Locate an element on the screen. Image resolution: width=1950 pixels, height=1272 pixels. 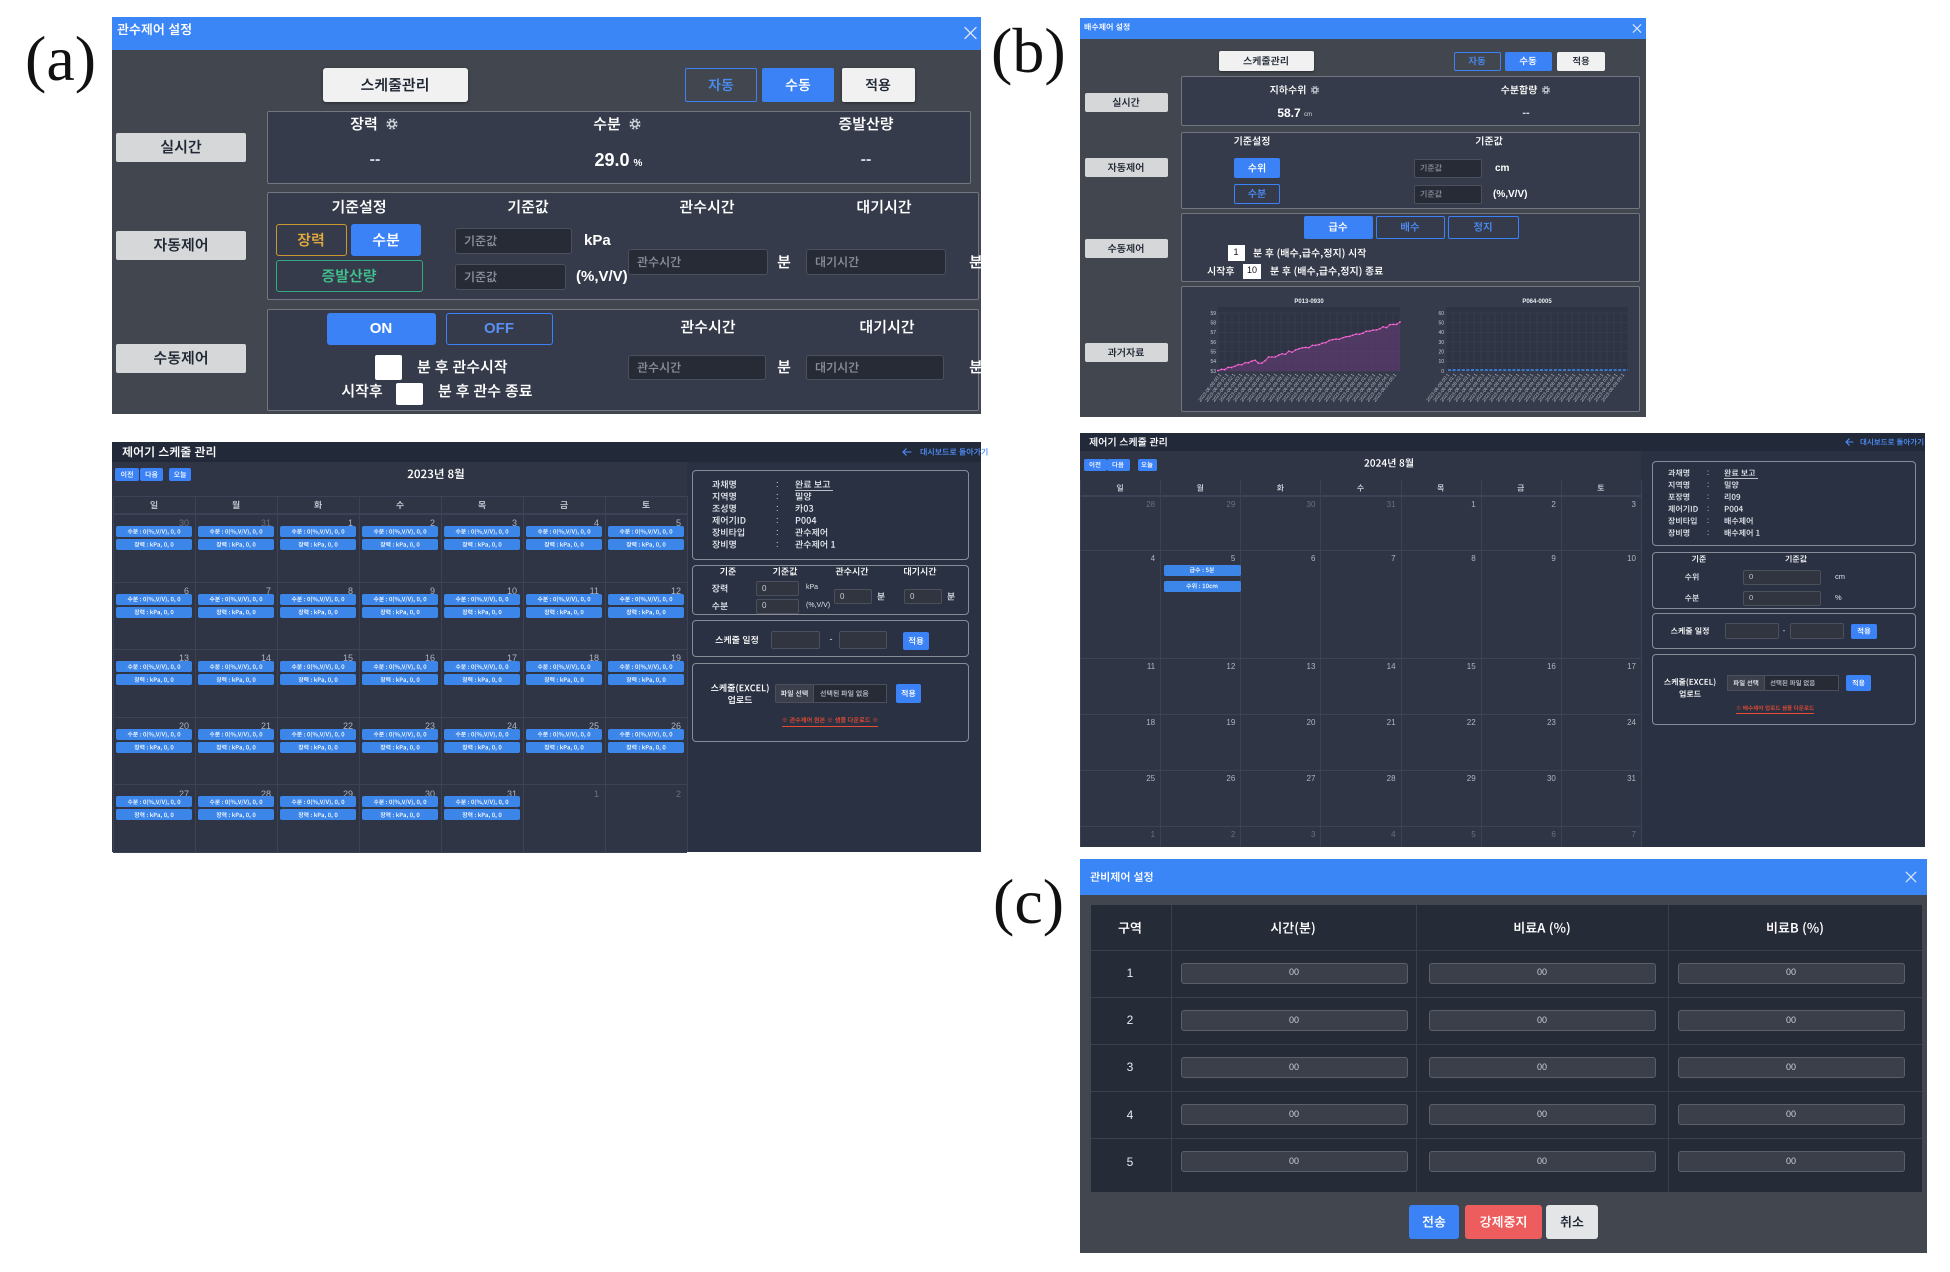
svg-text: 30 is located at coordinates (1441, 343).